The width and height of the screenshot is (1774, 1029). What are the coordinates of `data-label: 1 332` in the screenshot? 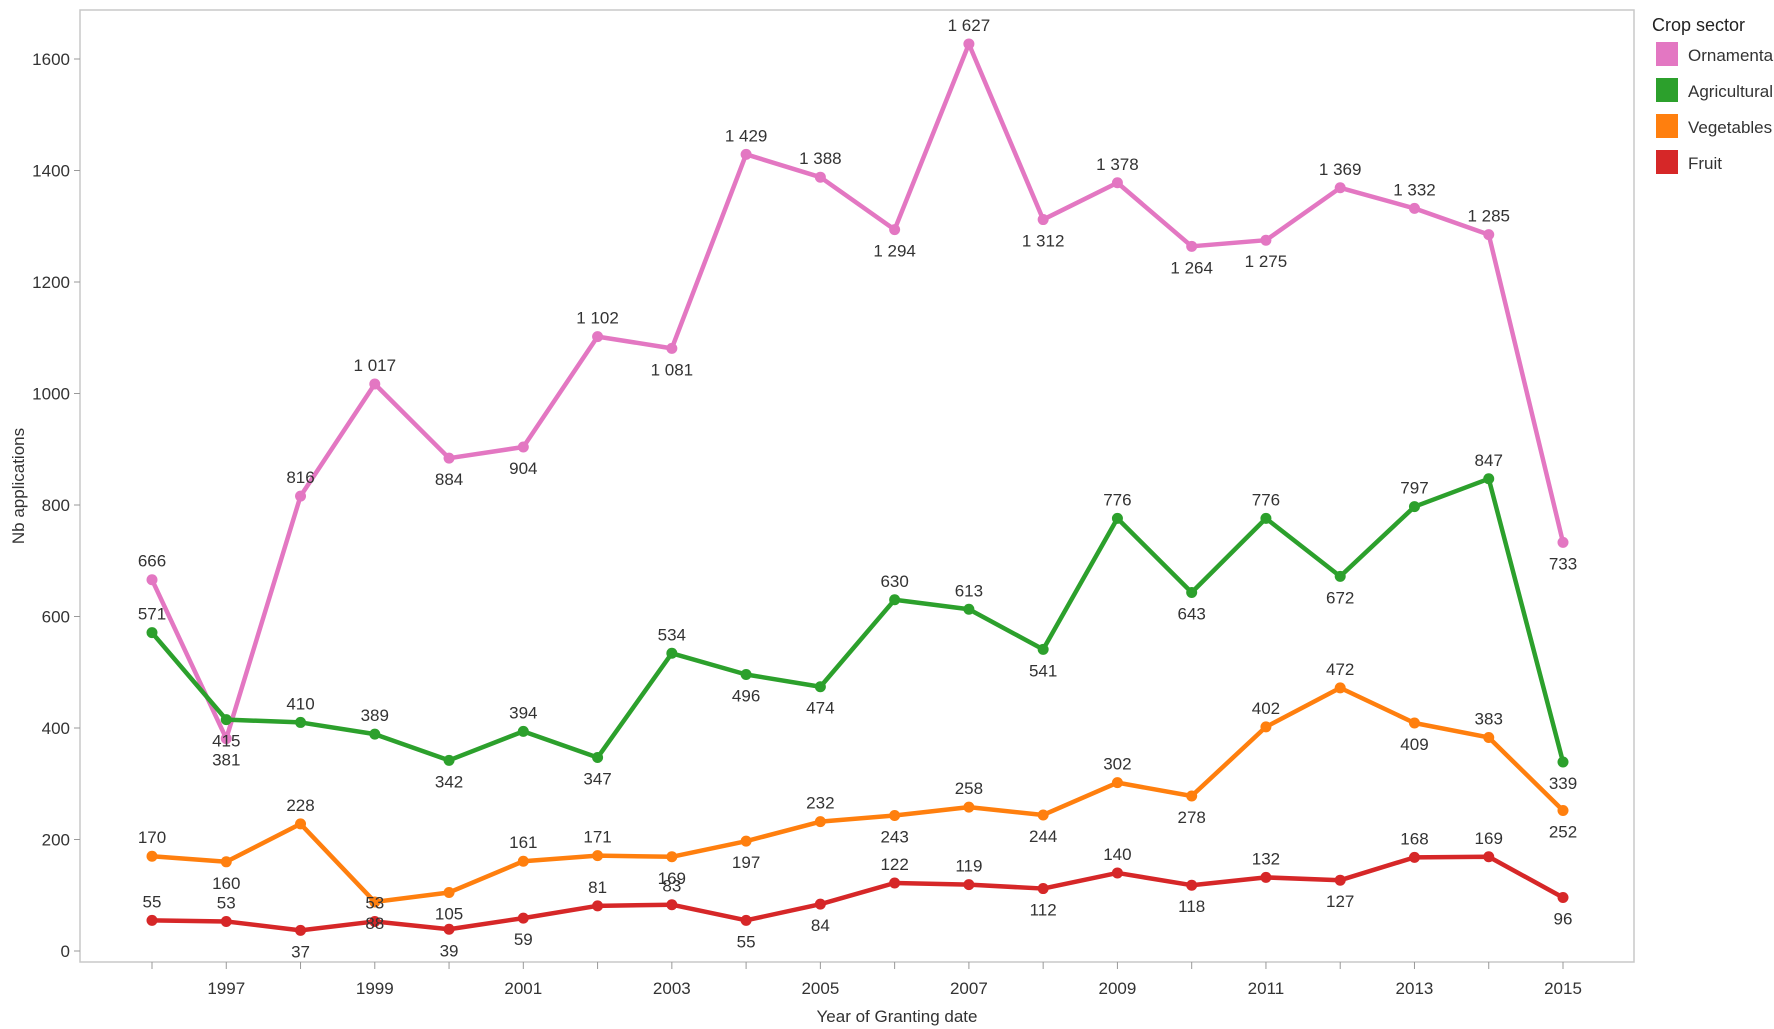 It's located at (1414, 189).